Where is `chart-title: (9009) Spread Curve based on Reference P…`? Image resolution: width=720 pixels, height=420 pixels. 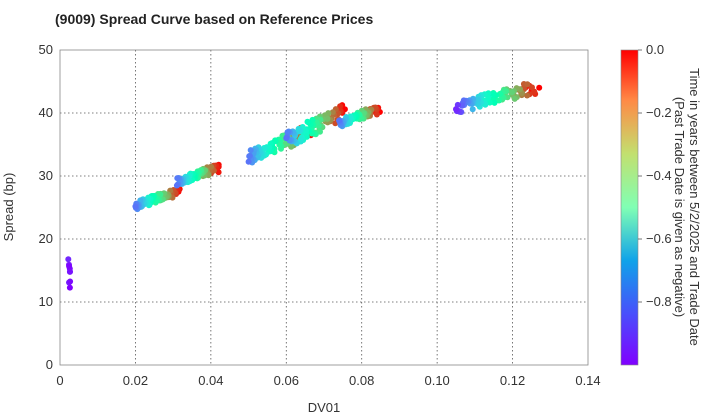 chart-title: (9009) Spread Curve based on Reference P… is located at coordinates (214, 19).